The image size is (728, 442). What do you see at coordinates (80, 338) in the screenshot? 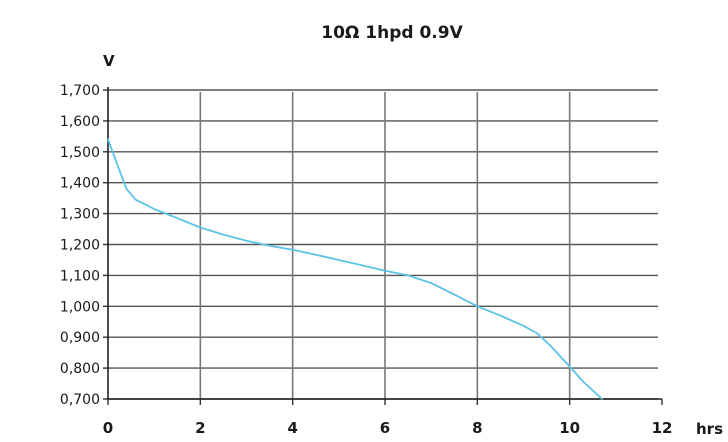
I see `y-tick-label: 0,900` at bounding box center [80, 338].